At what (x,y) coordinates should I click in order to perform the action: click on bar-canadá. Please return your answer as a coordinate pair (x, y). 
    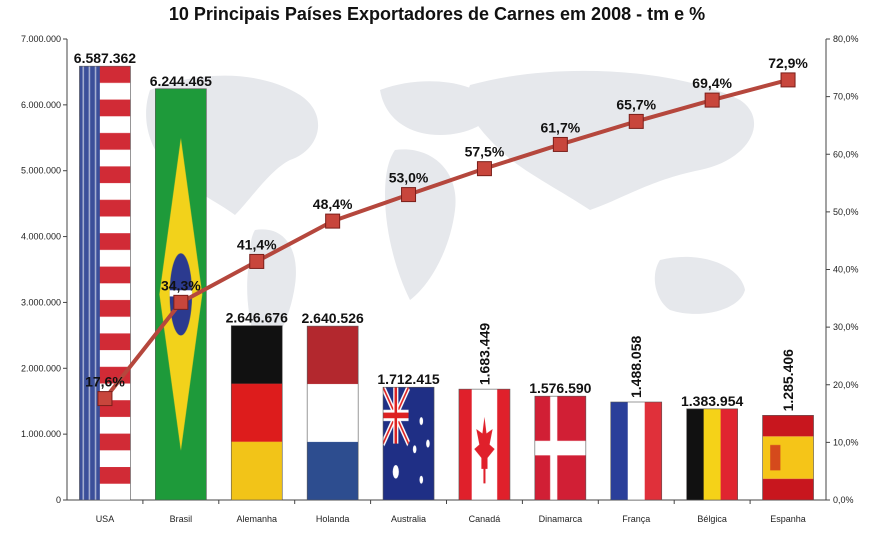
    Looking at the image, I should click on (484, 444).